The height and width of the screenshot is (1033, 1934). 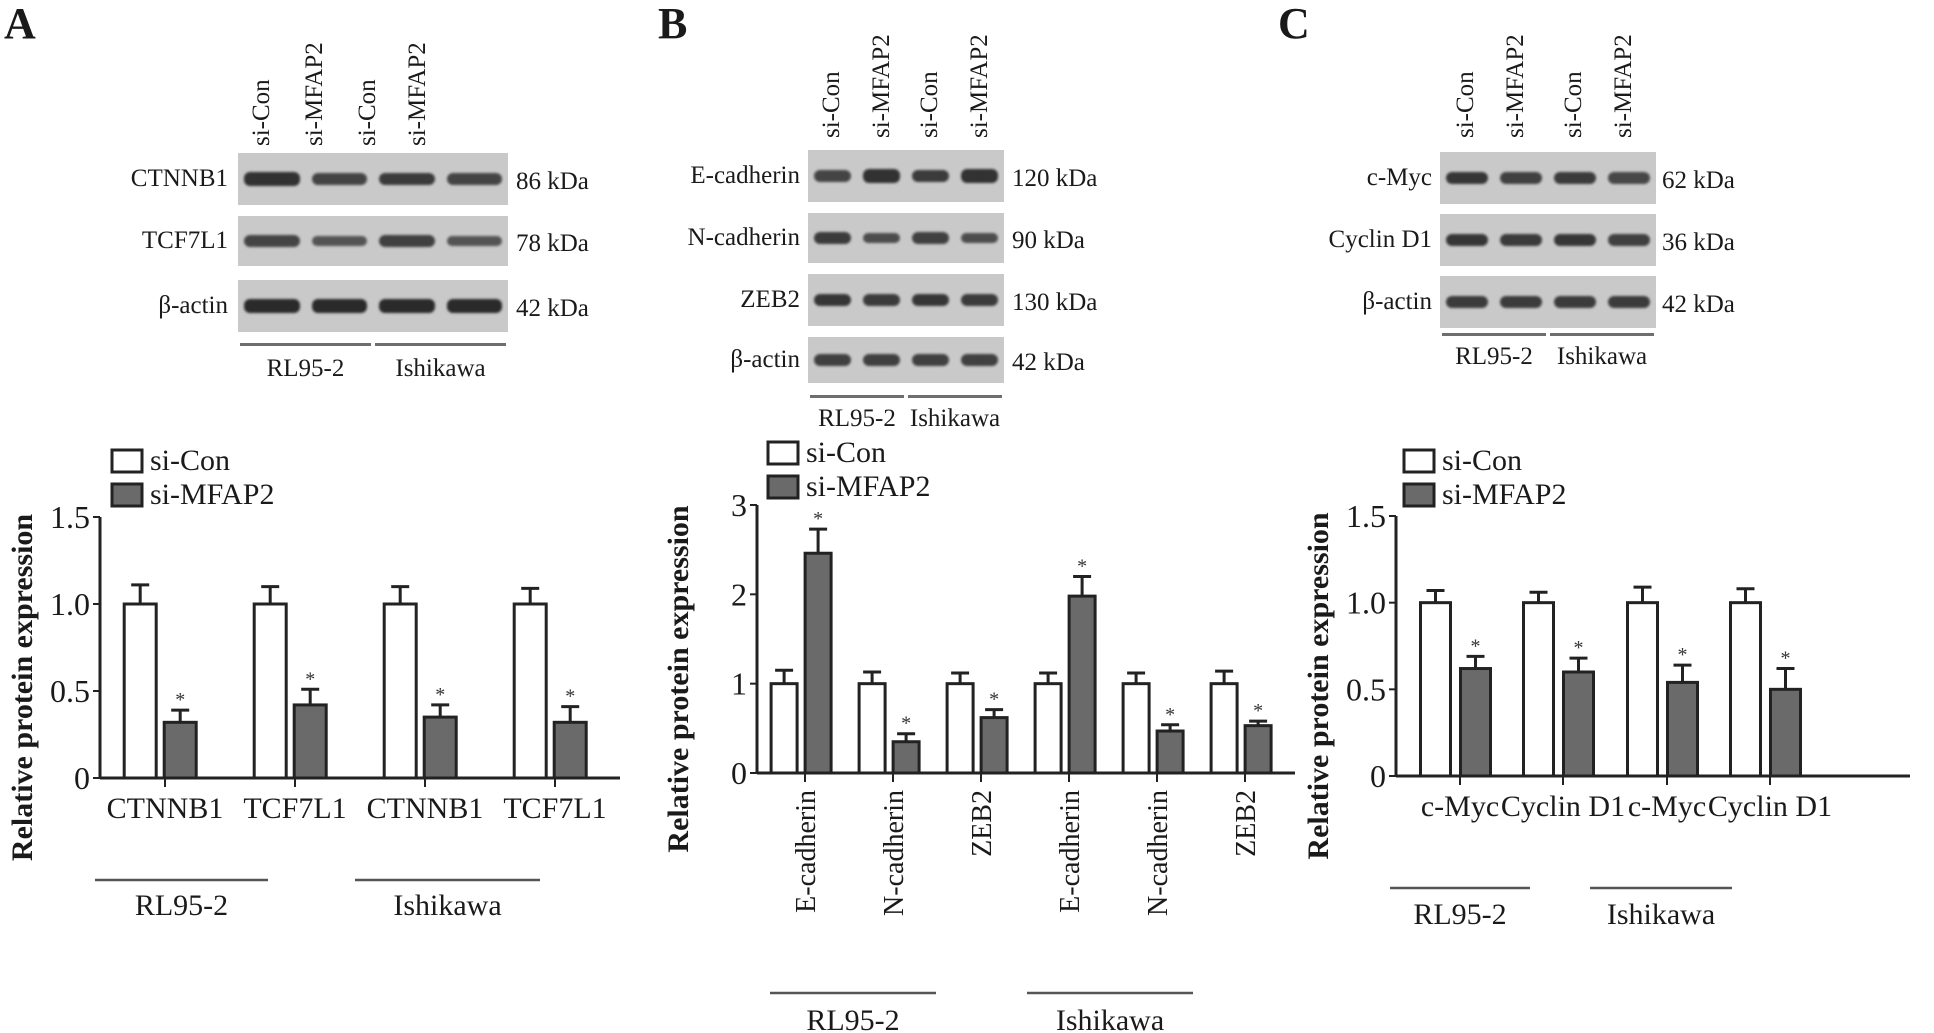 What do you see at coordinates (770, 299) in the screenshot?
I see `protein-label: ZEB2` at bounding box center [770, 299].